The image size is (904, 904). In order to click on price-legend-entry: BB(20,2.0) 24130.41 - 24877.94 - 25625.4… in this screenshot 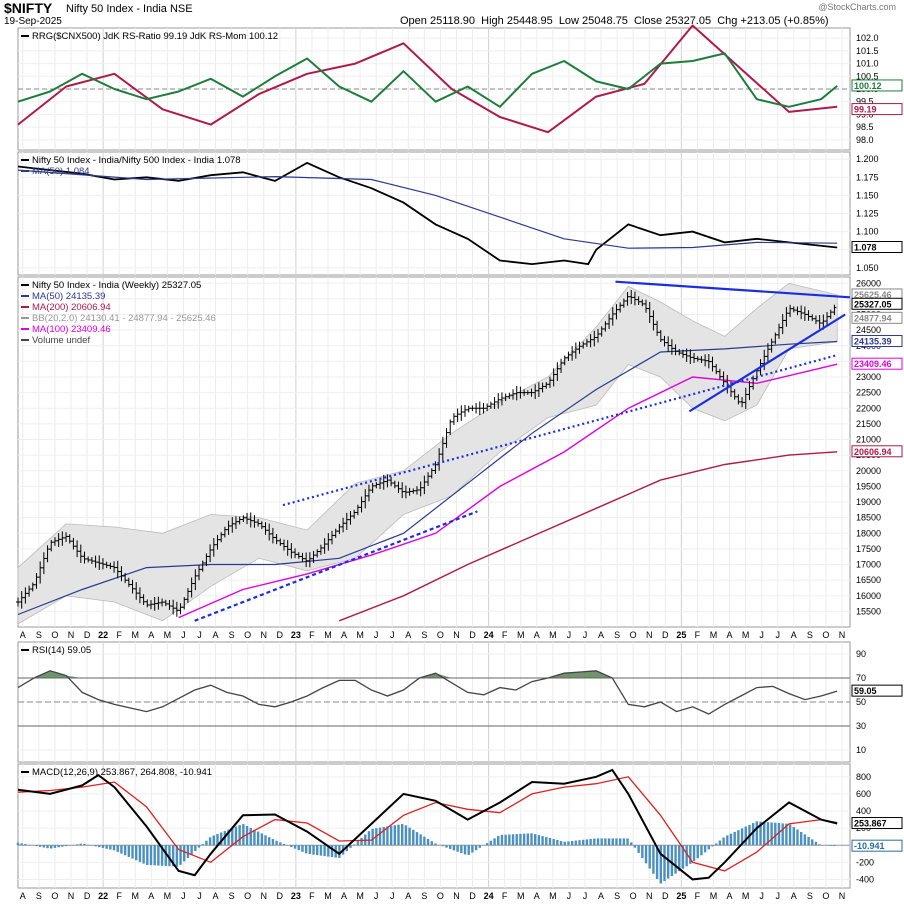, I will do `click(124, 318)`.